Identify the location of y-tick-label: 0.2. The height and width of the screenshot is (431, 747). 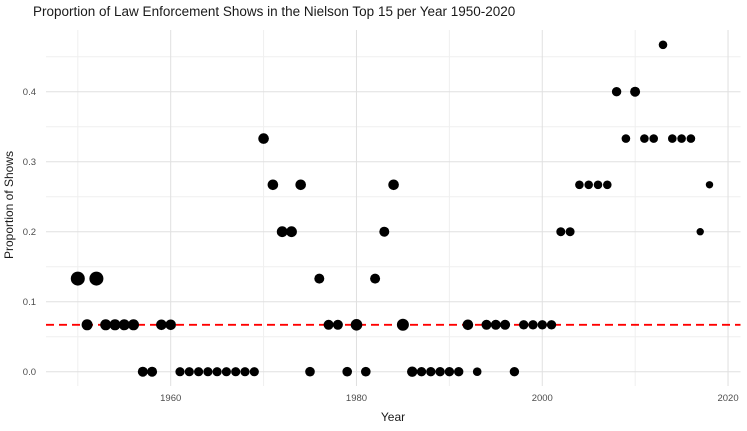
(29, 232).